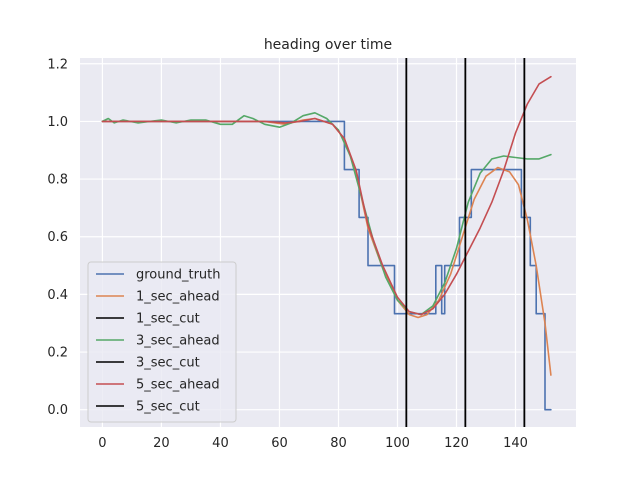 The width and height of the screenshot is (640, 480). I want to click on legend-box, so click(162, 342).